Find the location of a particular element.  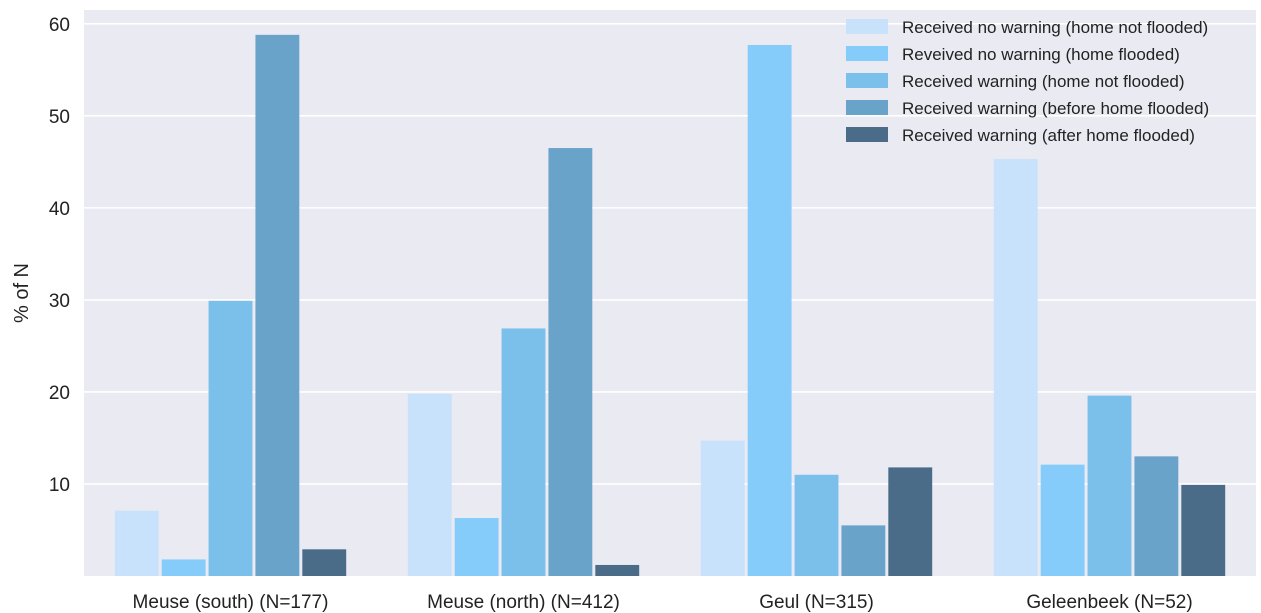

legend-label: Received warning (before home flooded) is located at coordinates (1055, 108).